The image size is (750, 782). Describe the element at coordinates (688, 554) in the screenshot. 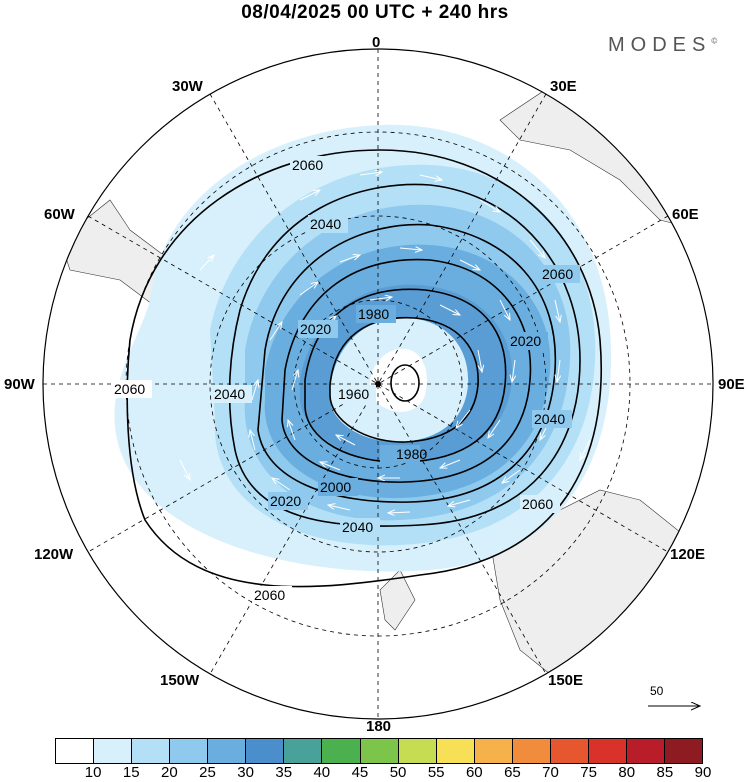

I see `lon-label-120e: 120E` at that location.